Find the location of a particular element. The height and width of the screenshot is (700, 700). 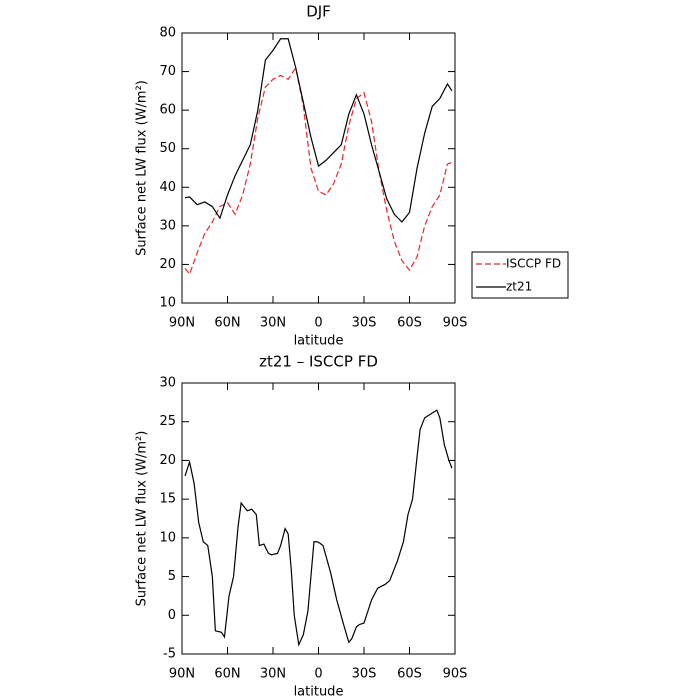

chart-title: zt21 – ISCCP FD is located at coordinates (318, 362).